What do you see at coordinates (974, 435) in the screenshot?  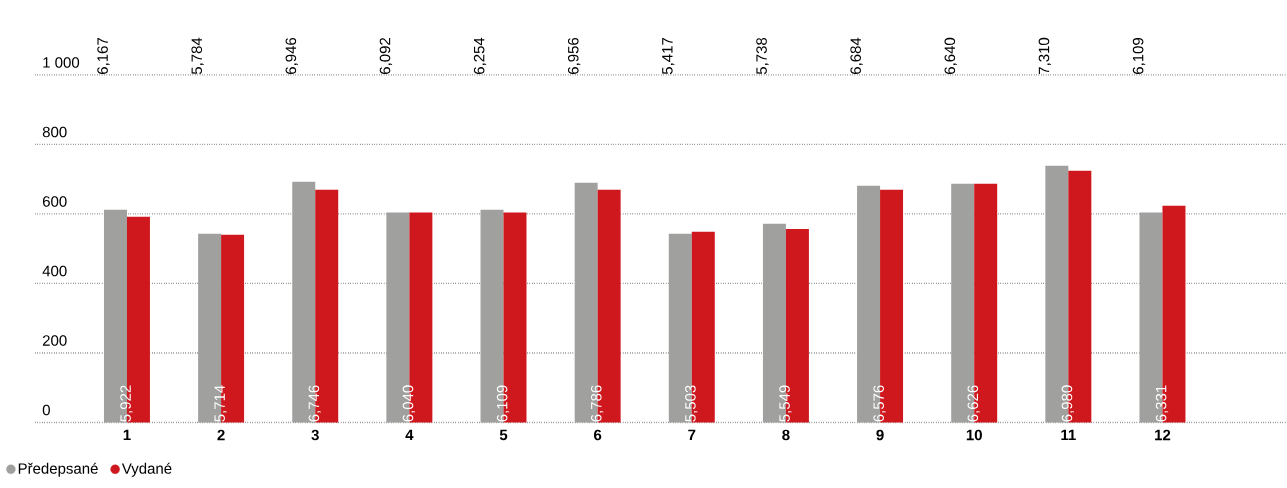 I see `x-tick-label: 10` at bounding box center [974, 435].